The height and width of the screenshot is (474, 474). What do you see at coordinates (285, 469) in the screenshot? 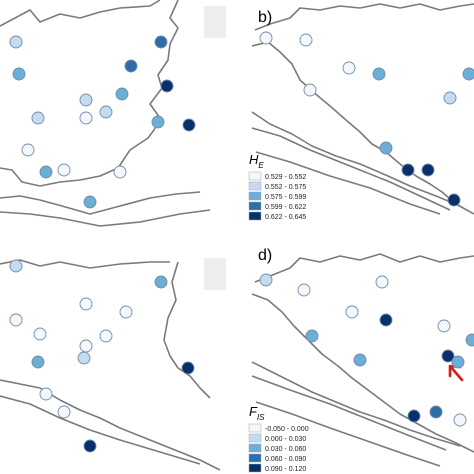
I see `legend-label: 0.090 - 0.120` at bounding box center [285, 469].